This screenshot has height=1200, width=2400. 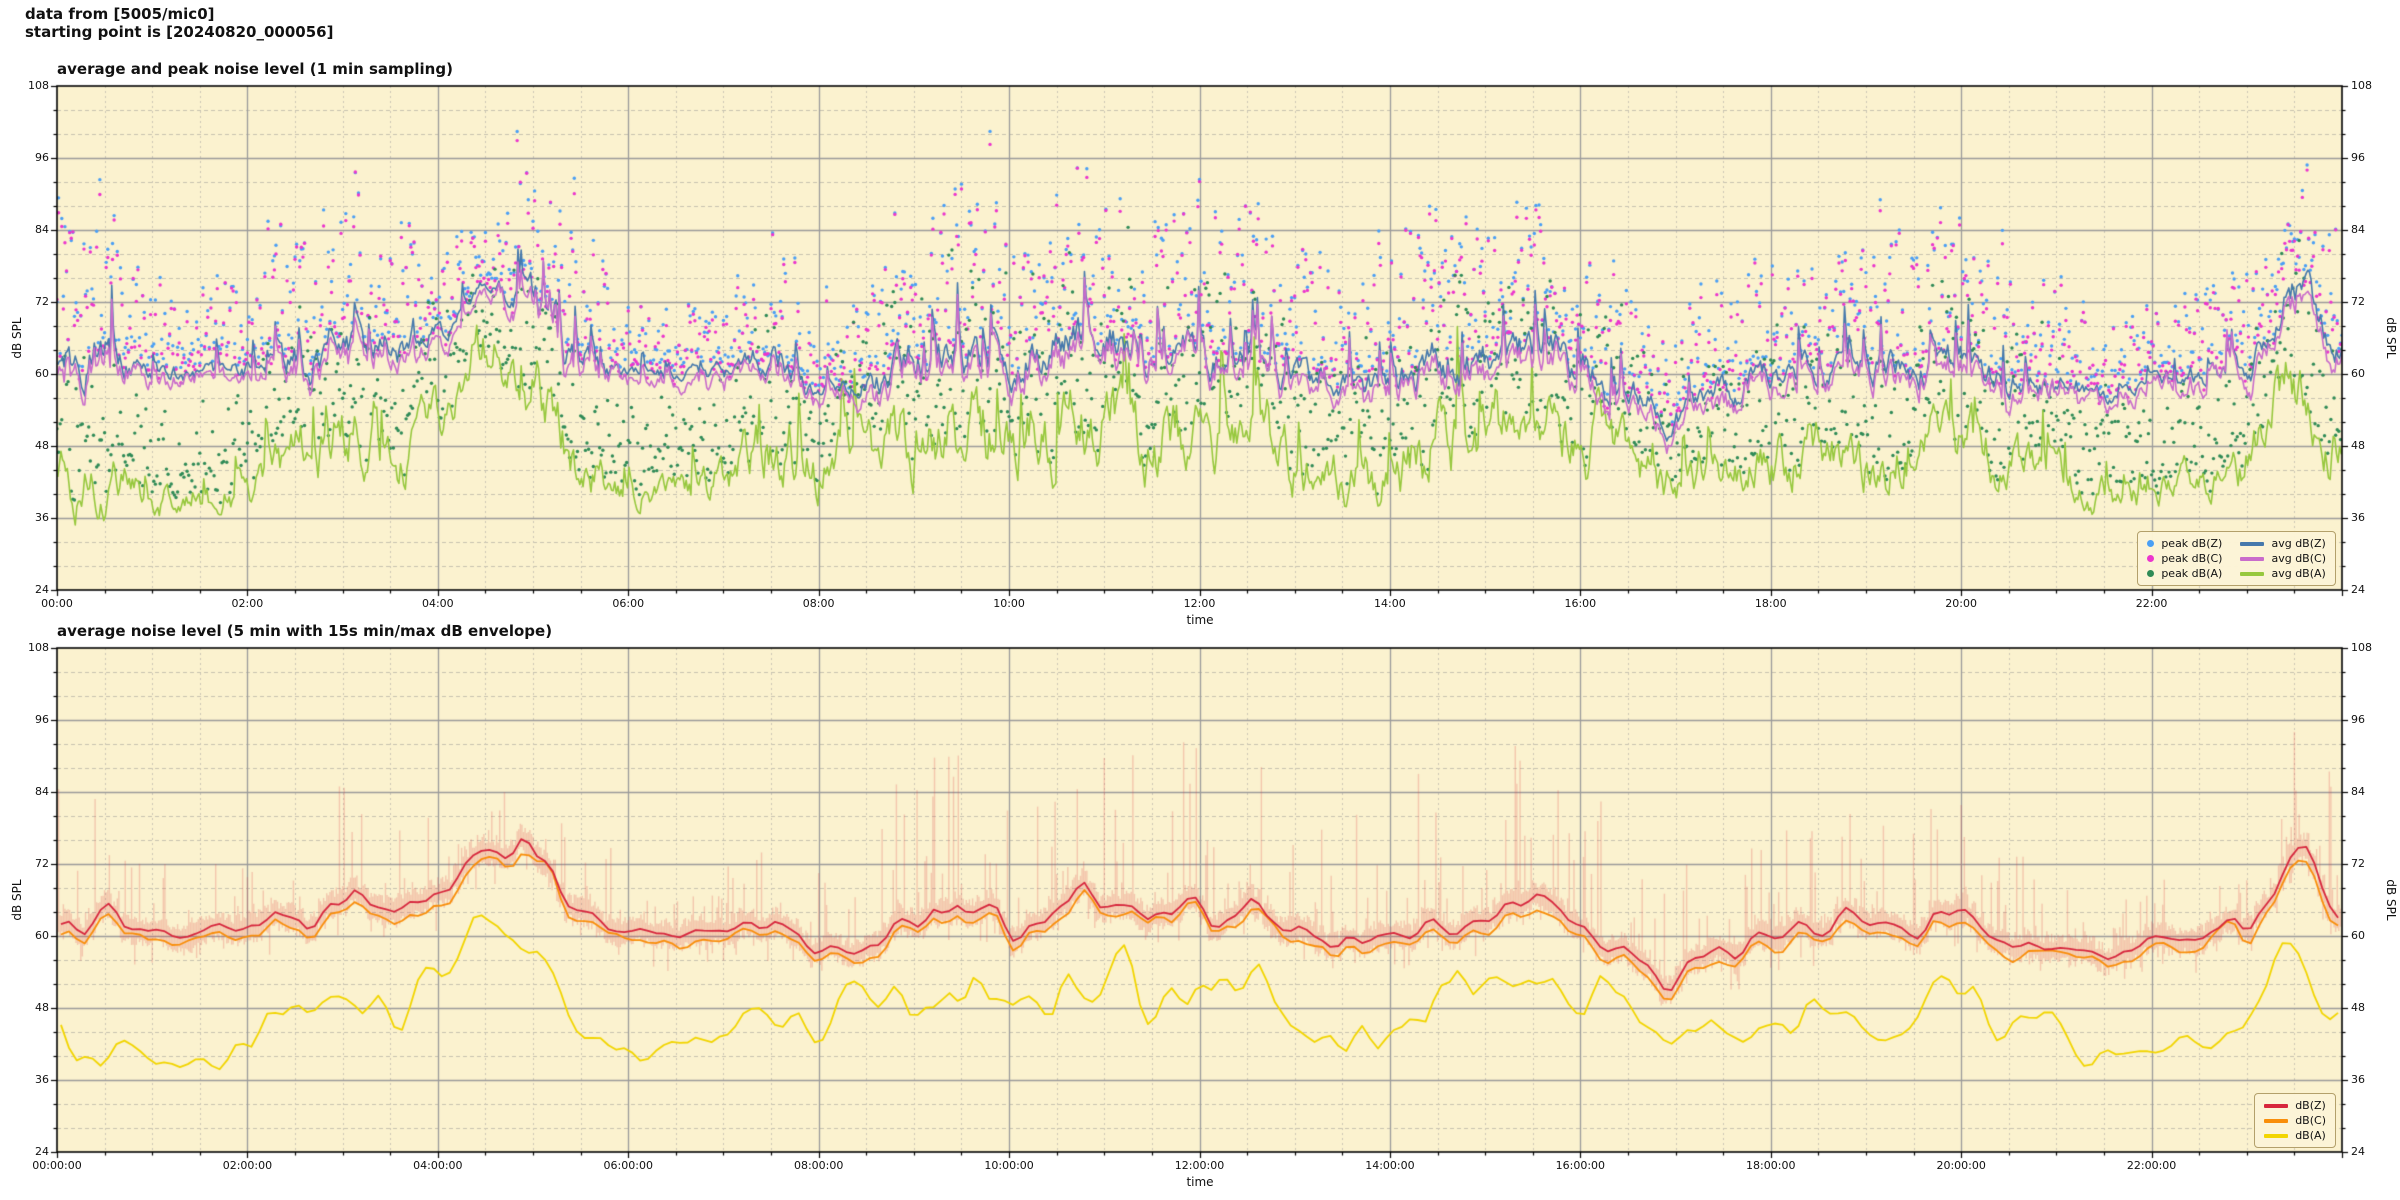 What do you see at coordinates (179, 32) in the screenshot?
I see `header-line2: starting point is [20240820_000056]` at bounding box center [179, 32].